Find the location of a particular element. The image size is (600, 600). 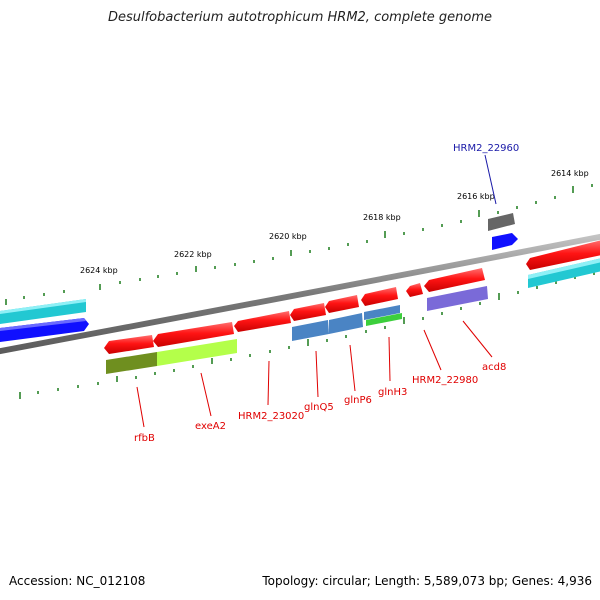

gene-hrm2-22960-gray is located at coordinates (501, 222).